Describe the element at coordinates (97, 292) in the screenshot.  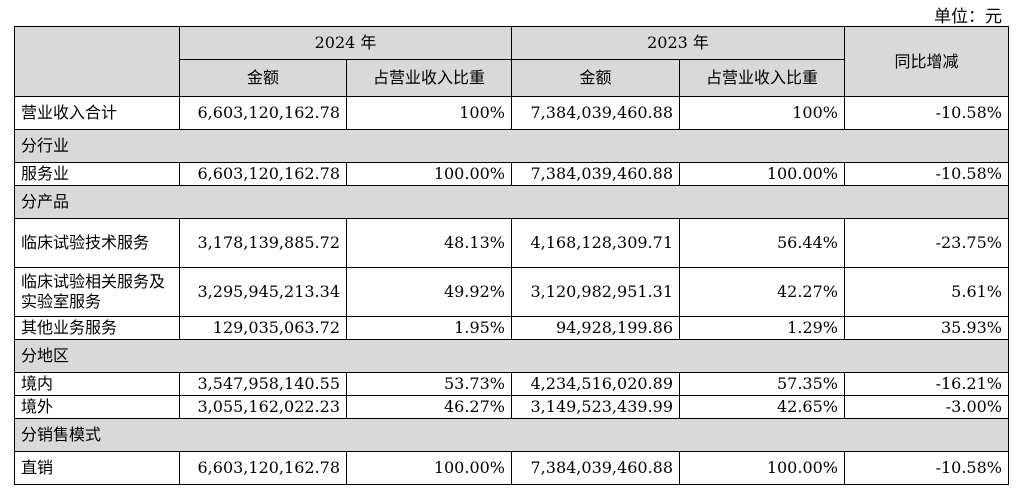
I see `row-label: 临床试验相关服务及实验室服务` at that location.